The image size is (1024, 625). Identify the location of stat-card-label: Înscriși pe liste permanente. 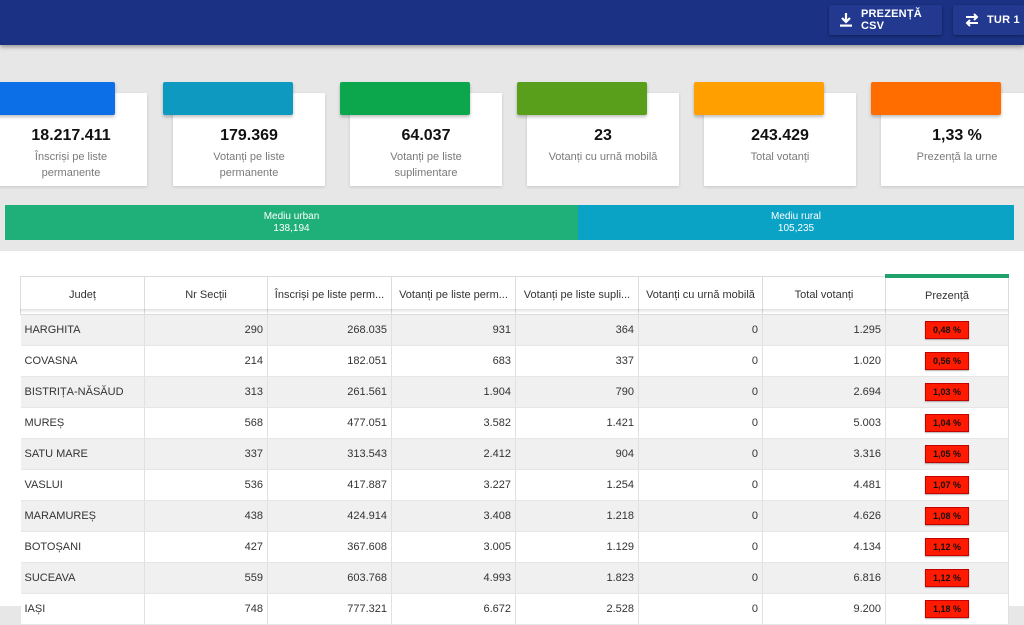
(71, 165).